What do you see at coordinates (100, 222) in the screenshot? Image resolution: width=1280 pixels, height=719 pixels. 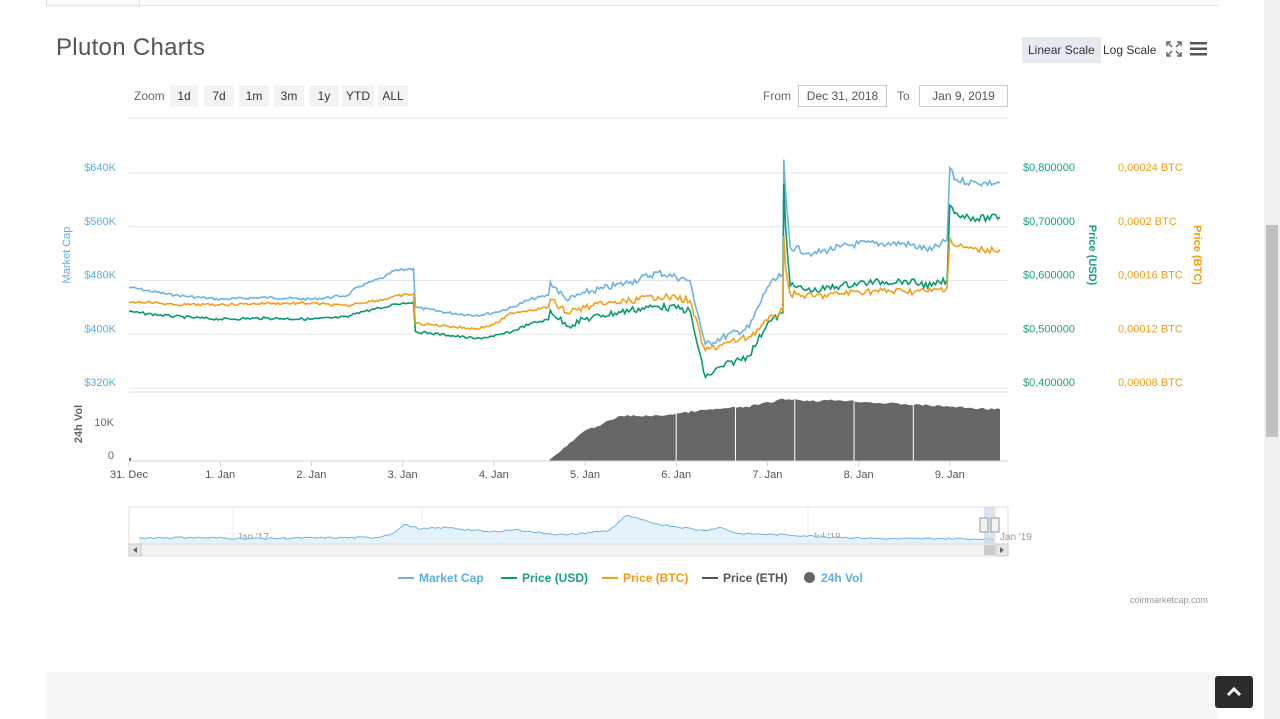 I see `market-cap-tick: $560K` at bounding box center [100, 222].